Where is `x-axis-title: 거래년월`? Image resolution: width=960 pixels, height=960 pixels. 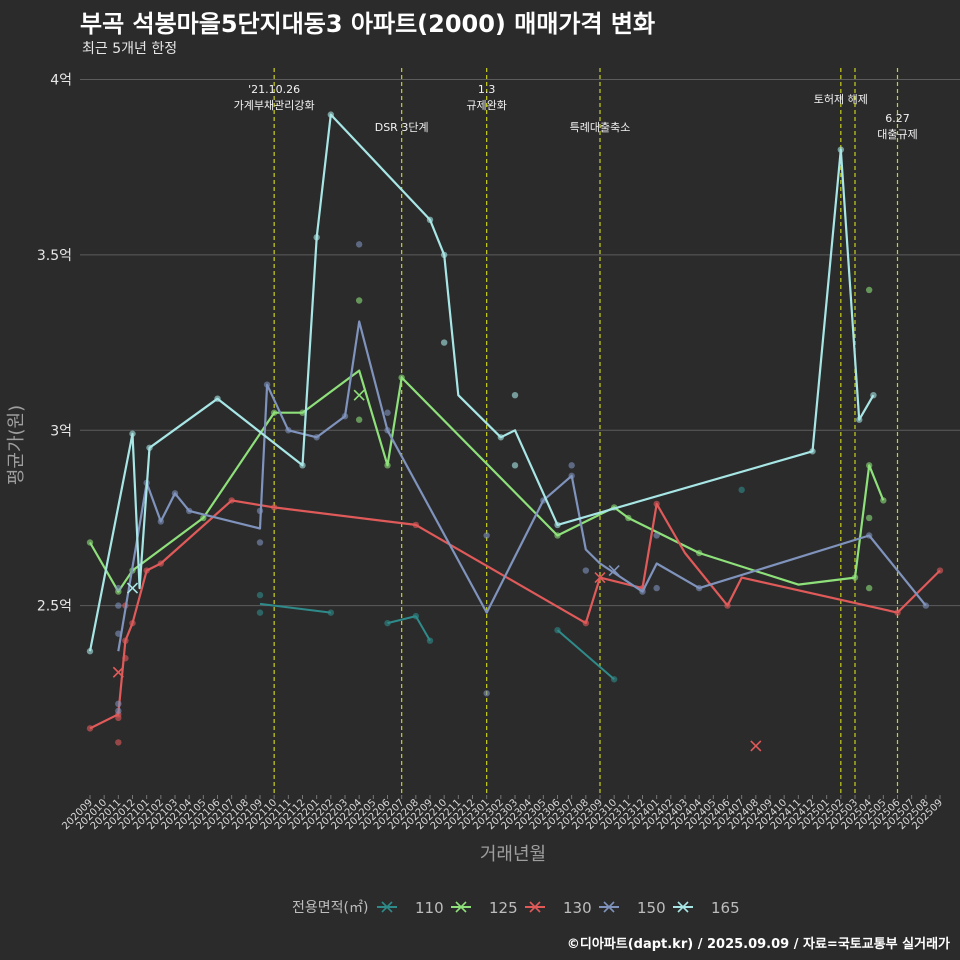
x-axis-title: 거래년월 is located at coordinates (513, 854).